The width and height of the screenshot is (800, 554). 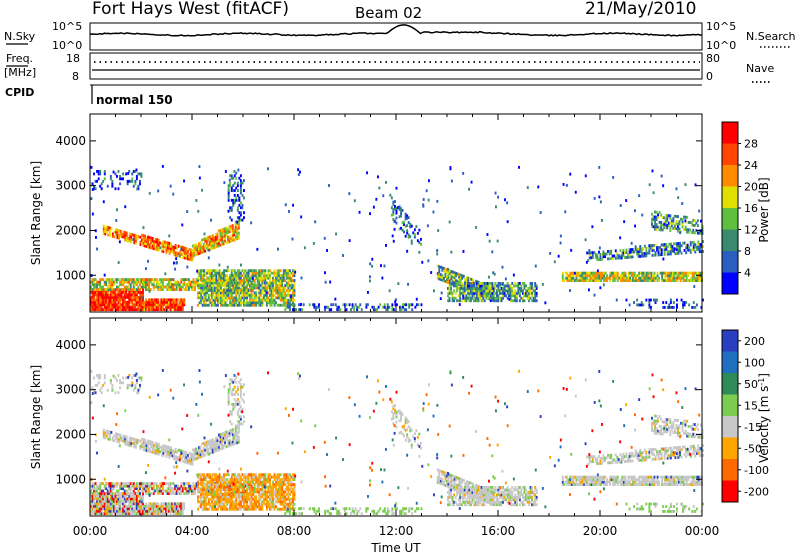 I want to click on station-title: Fort Hays West (fitACF), so click(x=190, y=9).